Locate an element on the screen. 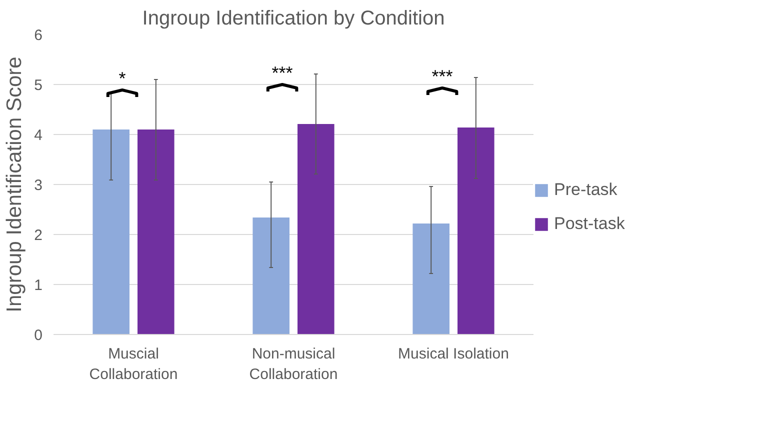 Image resolution: width=770 pixels, height=430 pixels. y-tick-label: 5 is located at coordinates (38, 85).